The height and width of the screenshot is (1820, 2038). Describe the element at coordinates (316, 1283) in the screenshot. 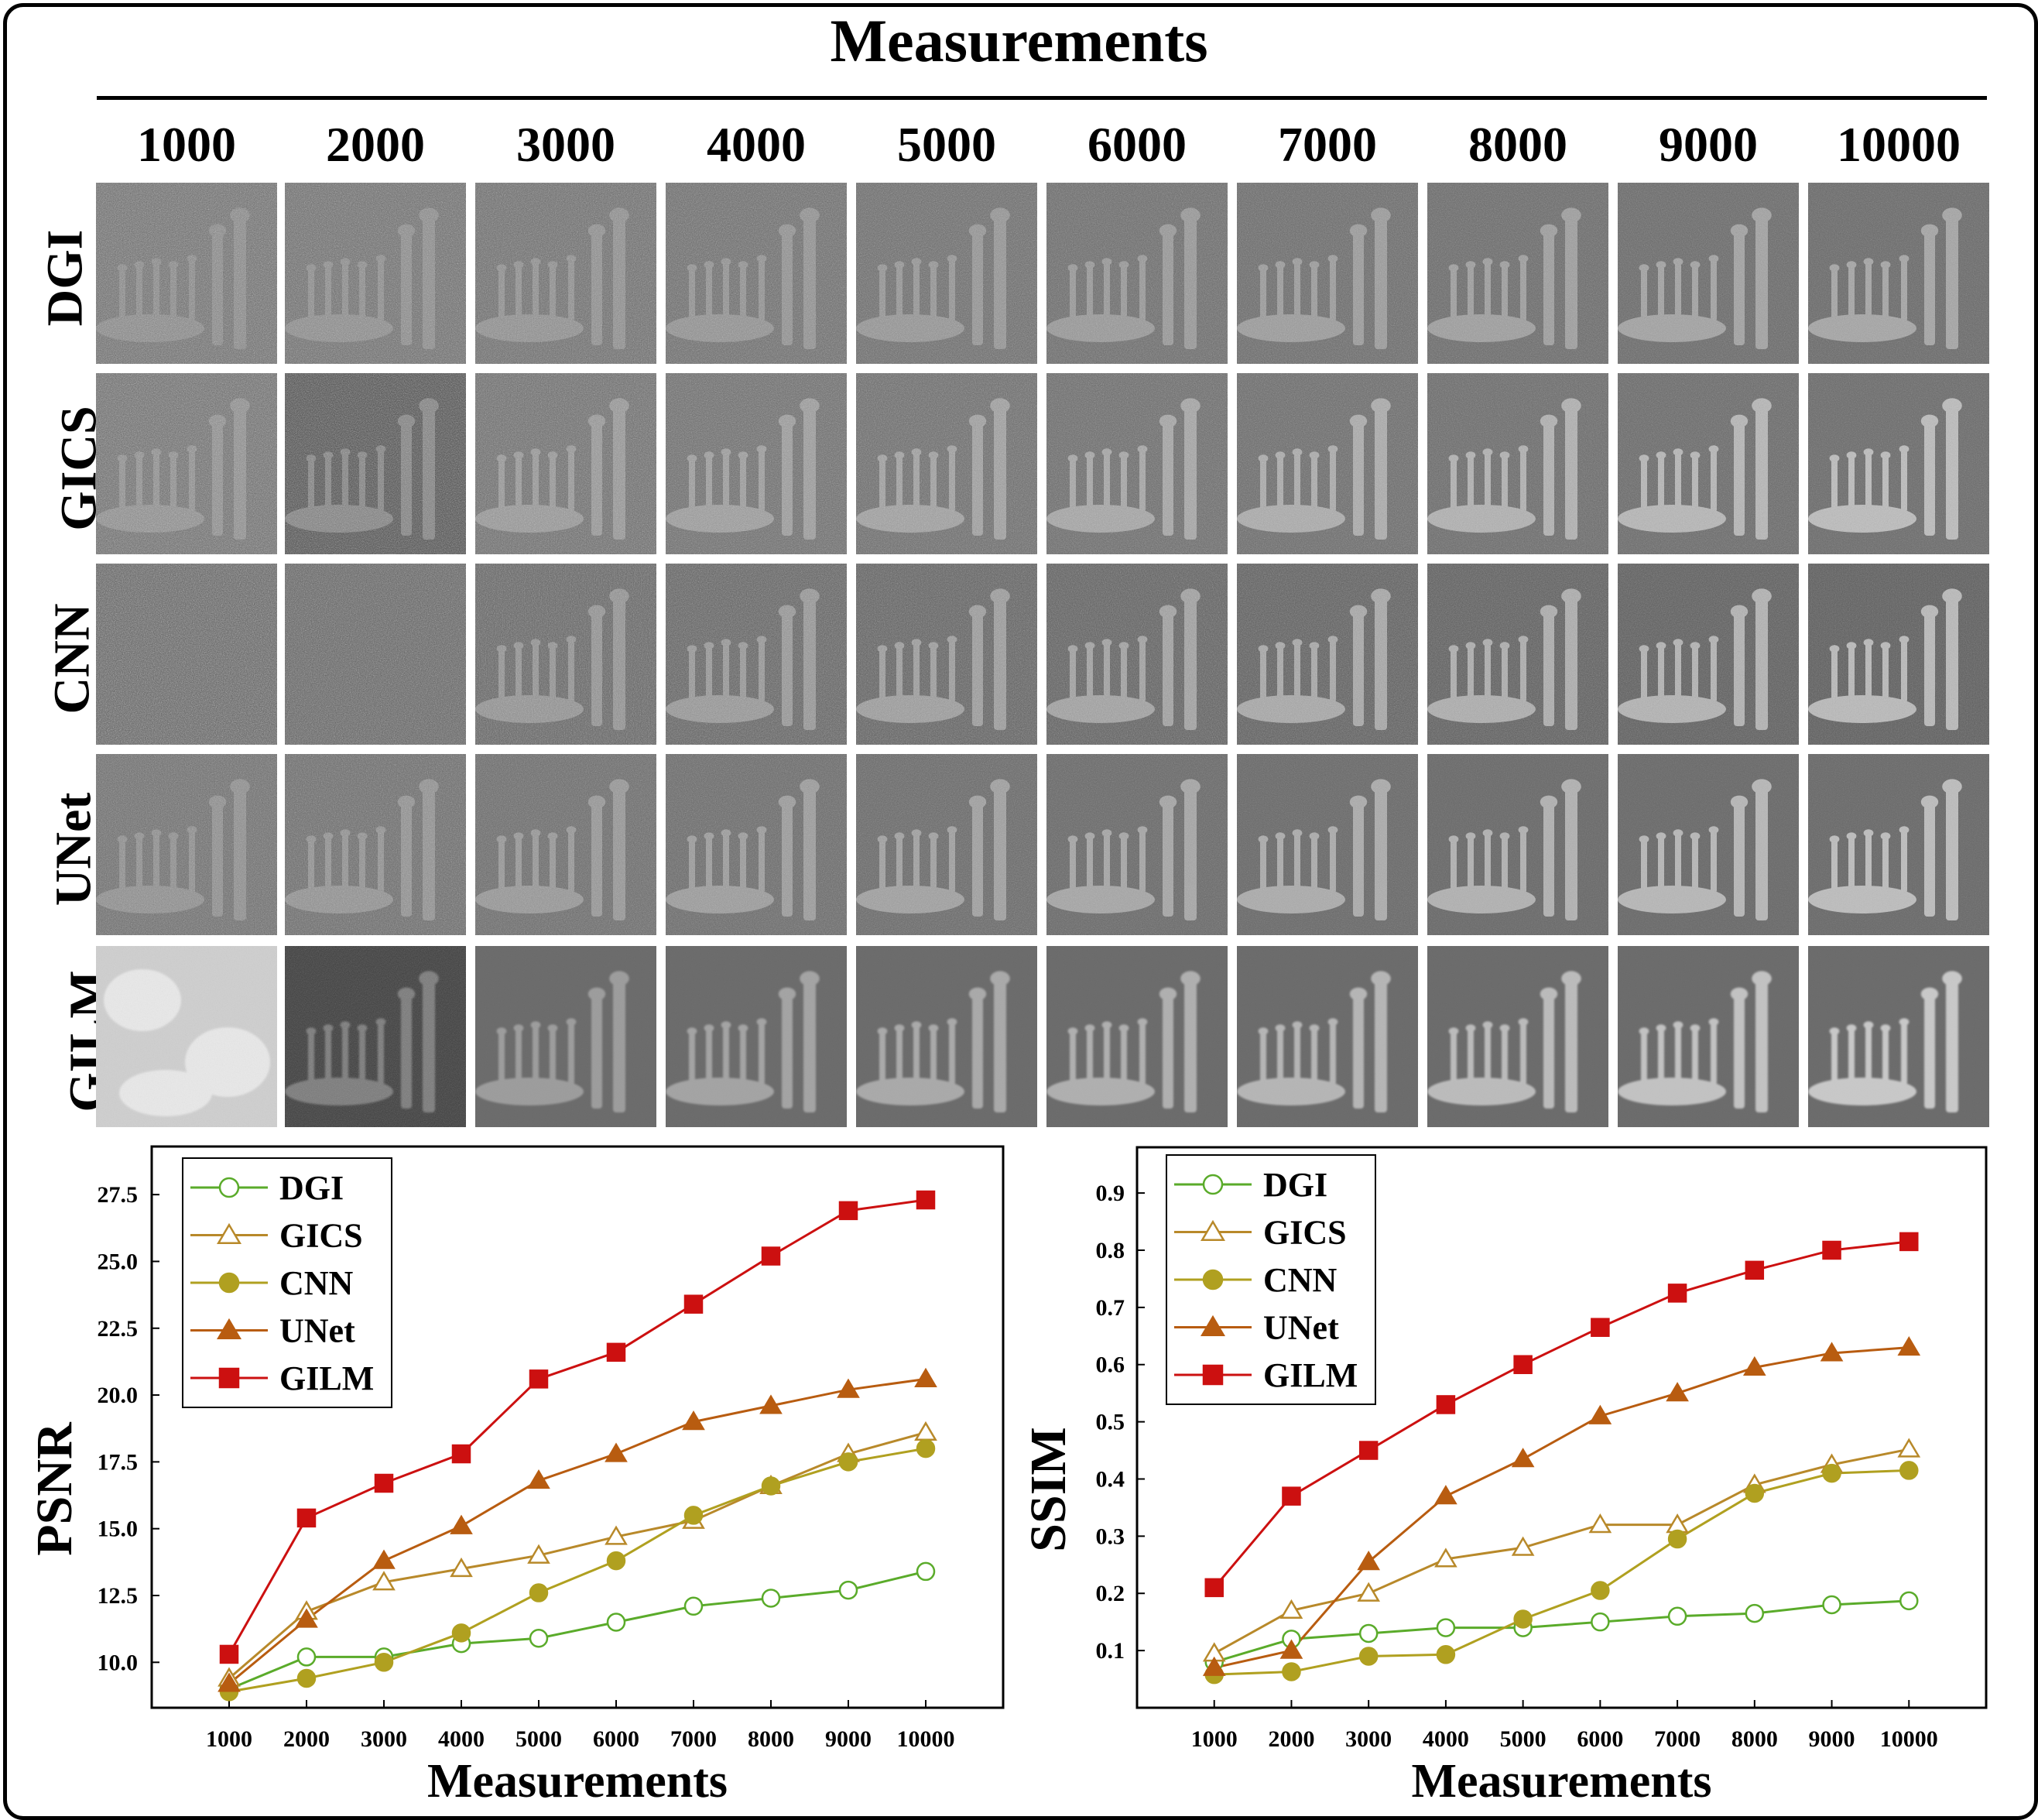

I see `legend-label: CNN` at that location.